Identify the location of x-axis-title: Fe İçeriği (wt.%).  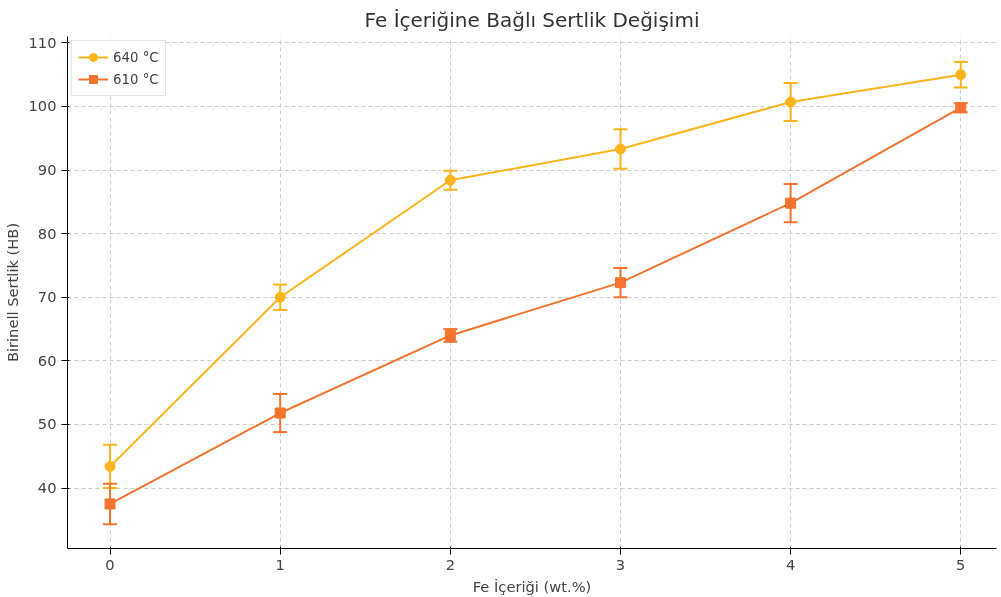
(532, 586).